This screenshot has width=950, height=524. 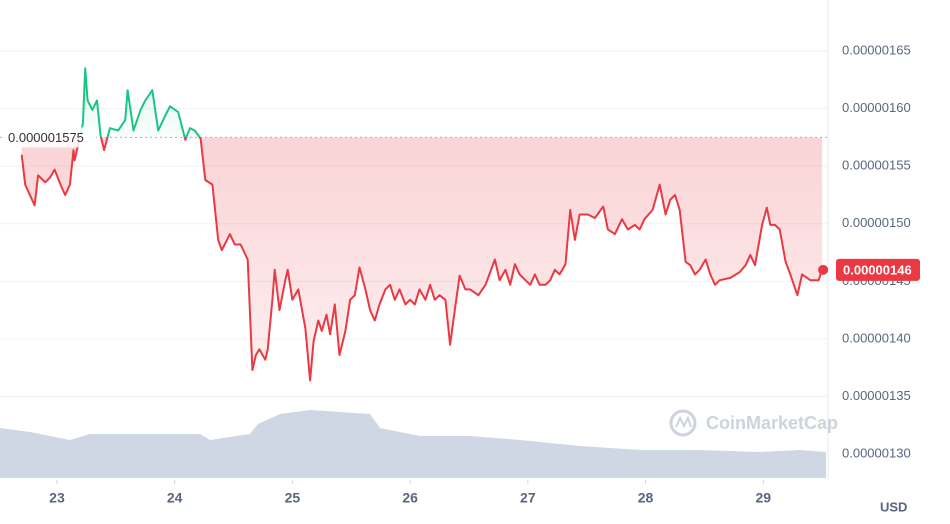 I want to click on volume-bars, so click(x=413, y=444).